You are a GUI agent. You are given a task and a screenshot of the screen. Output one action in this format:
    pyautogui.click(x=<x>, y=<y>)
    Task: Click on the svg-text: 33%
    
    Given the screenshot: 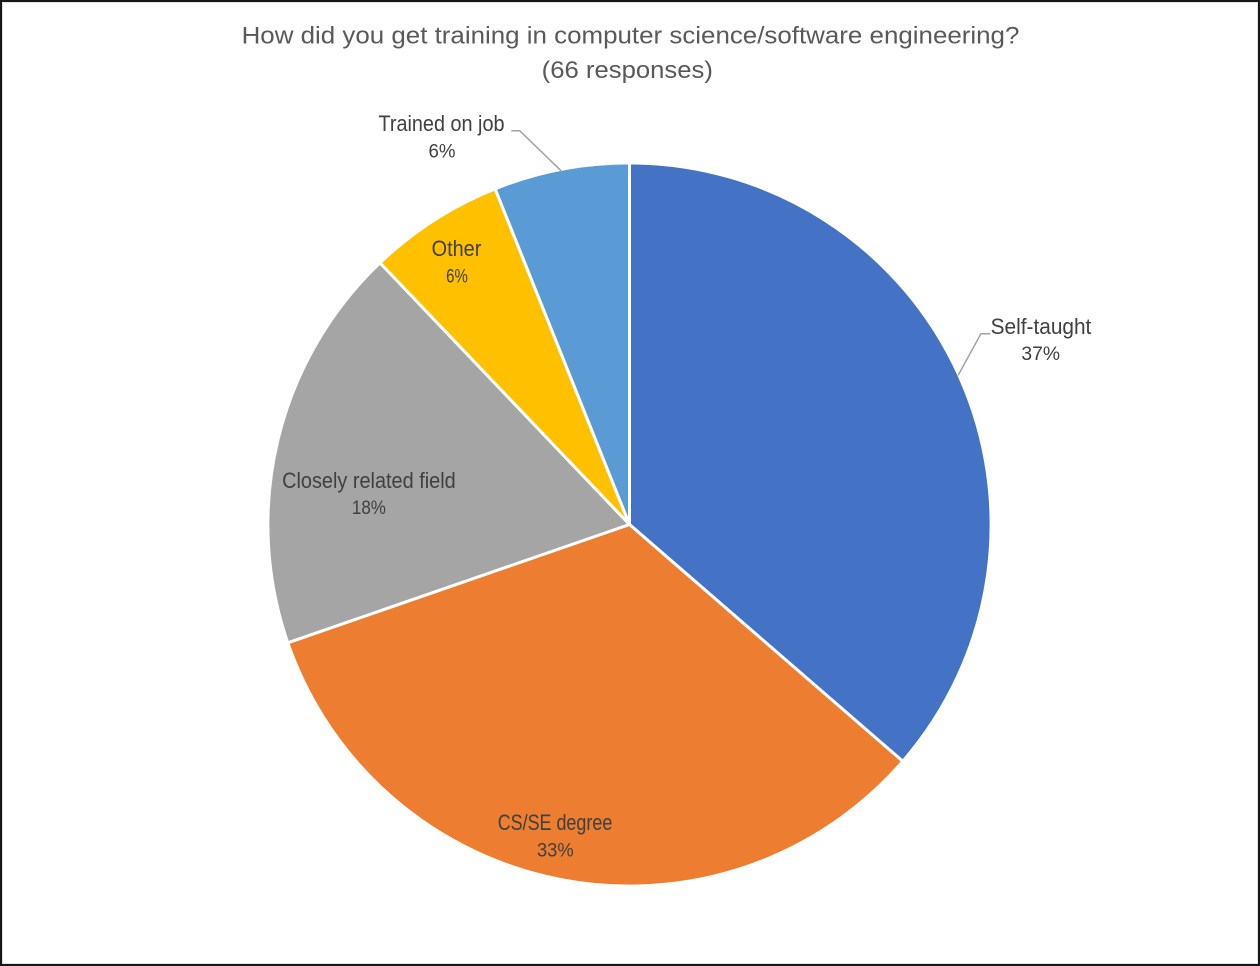 What is the action you would take?
    pyautogui.click(x=555, y=850)
    